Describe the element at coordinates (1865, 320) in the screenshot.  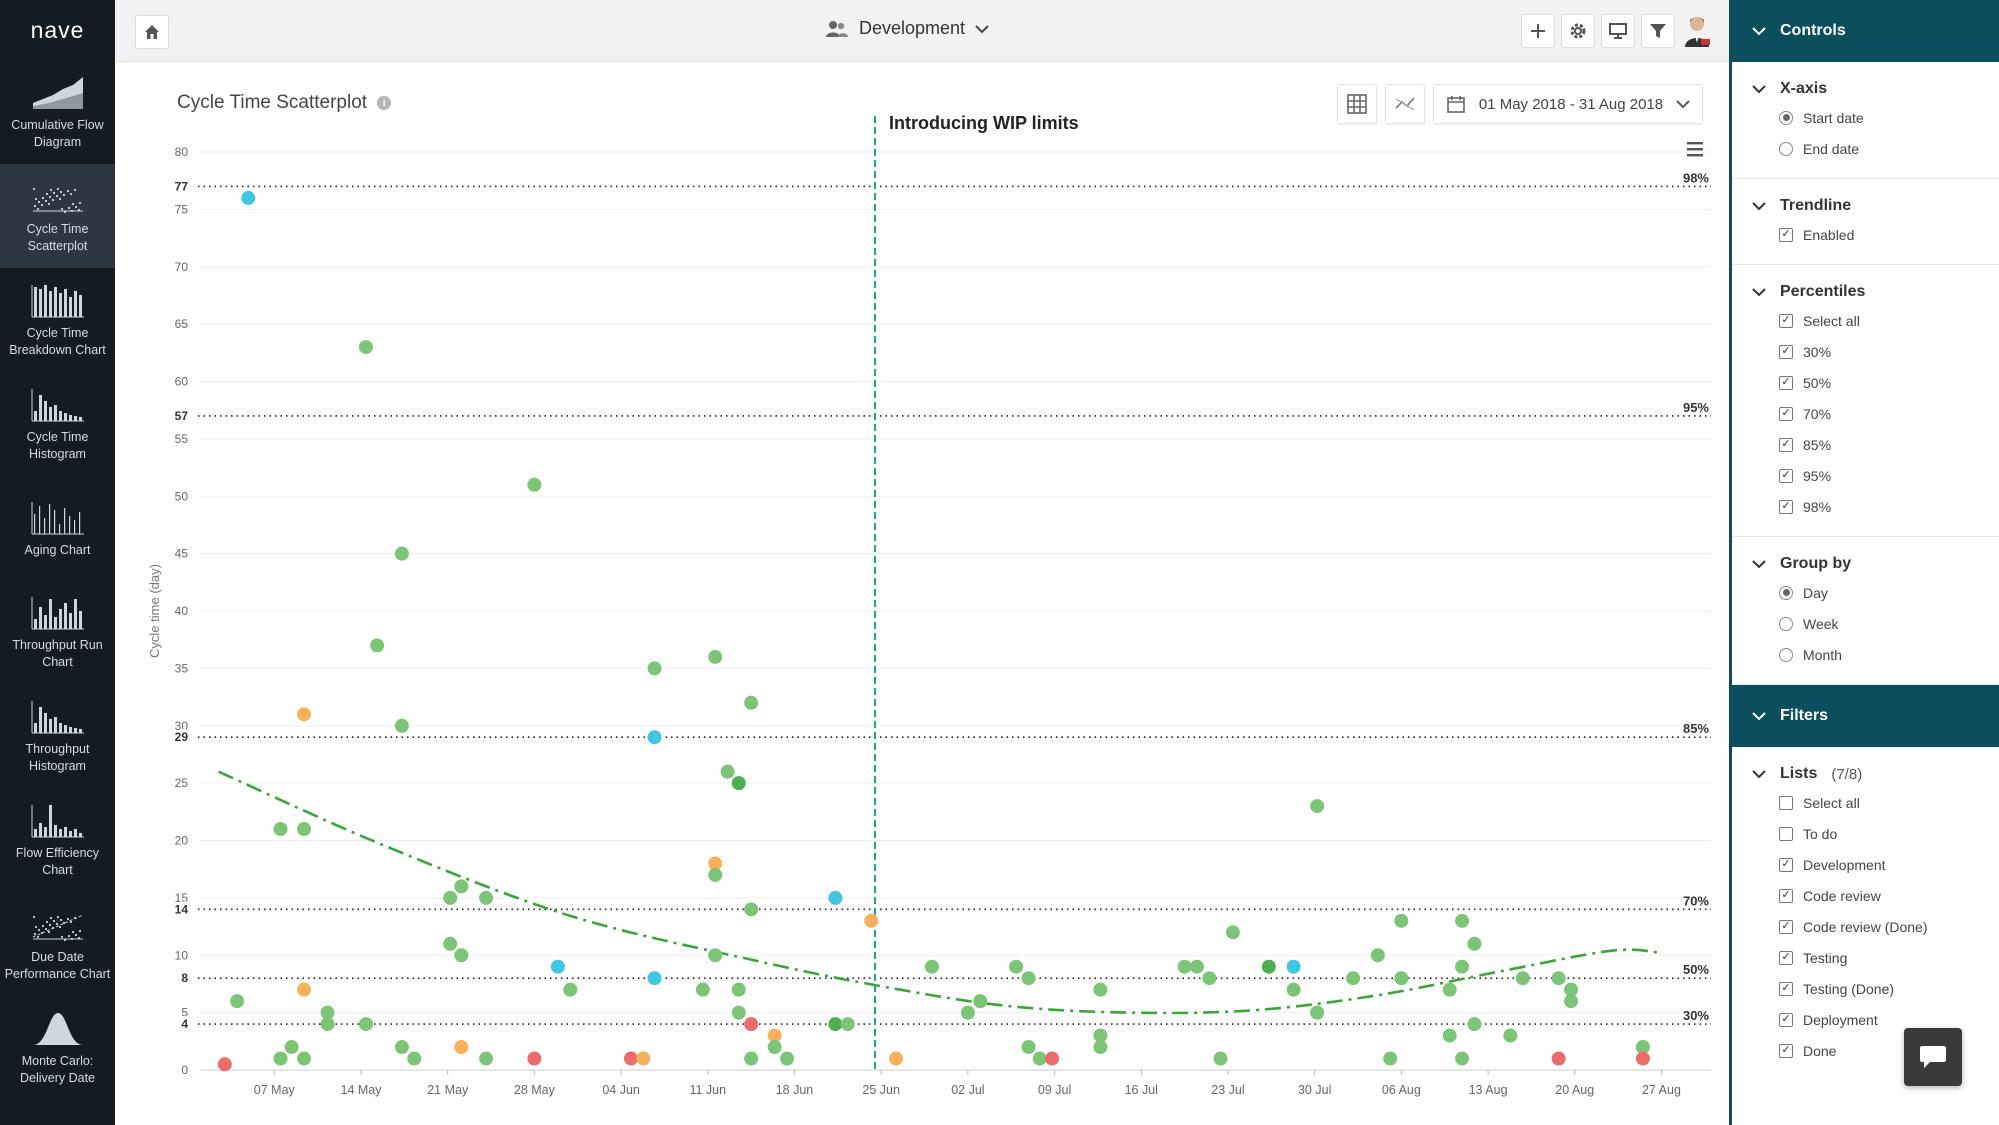
I see `percentiles-option: ✓ Select all` at that location.